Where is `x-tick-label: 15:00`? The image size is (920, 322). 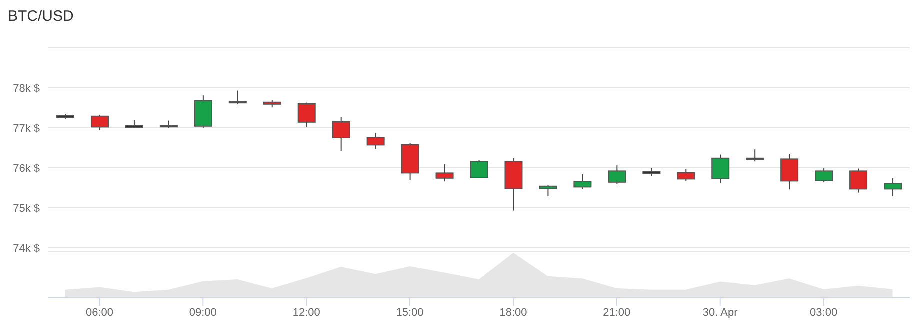
x-tick-label: 15:00 is located at coordinates (410, 312).